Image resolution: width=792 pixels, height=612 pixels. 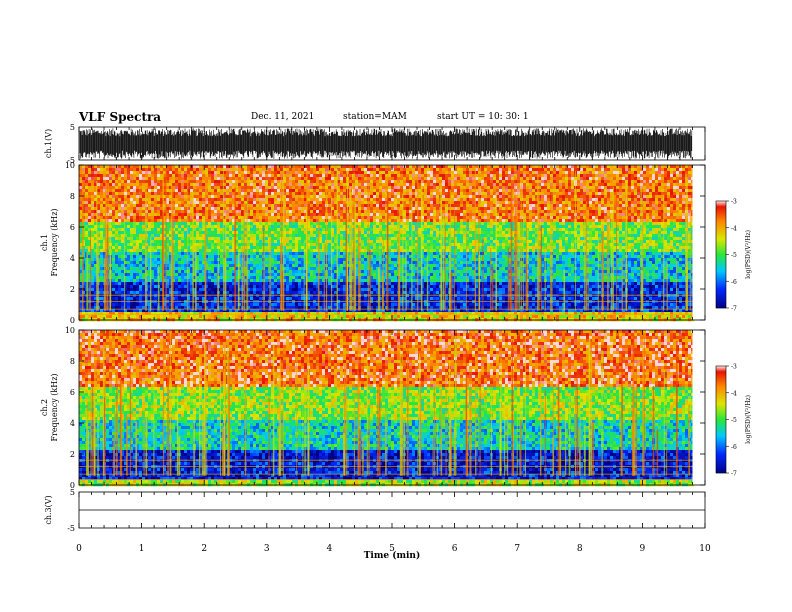 I want to click on ch1-spectrogram-colorbar-ticklabel: -6, so click(x=734, y=282).